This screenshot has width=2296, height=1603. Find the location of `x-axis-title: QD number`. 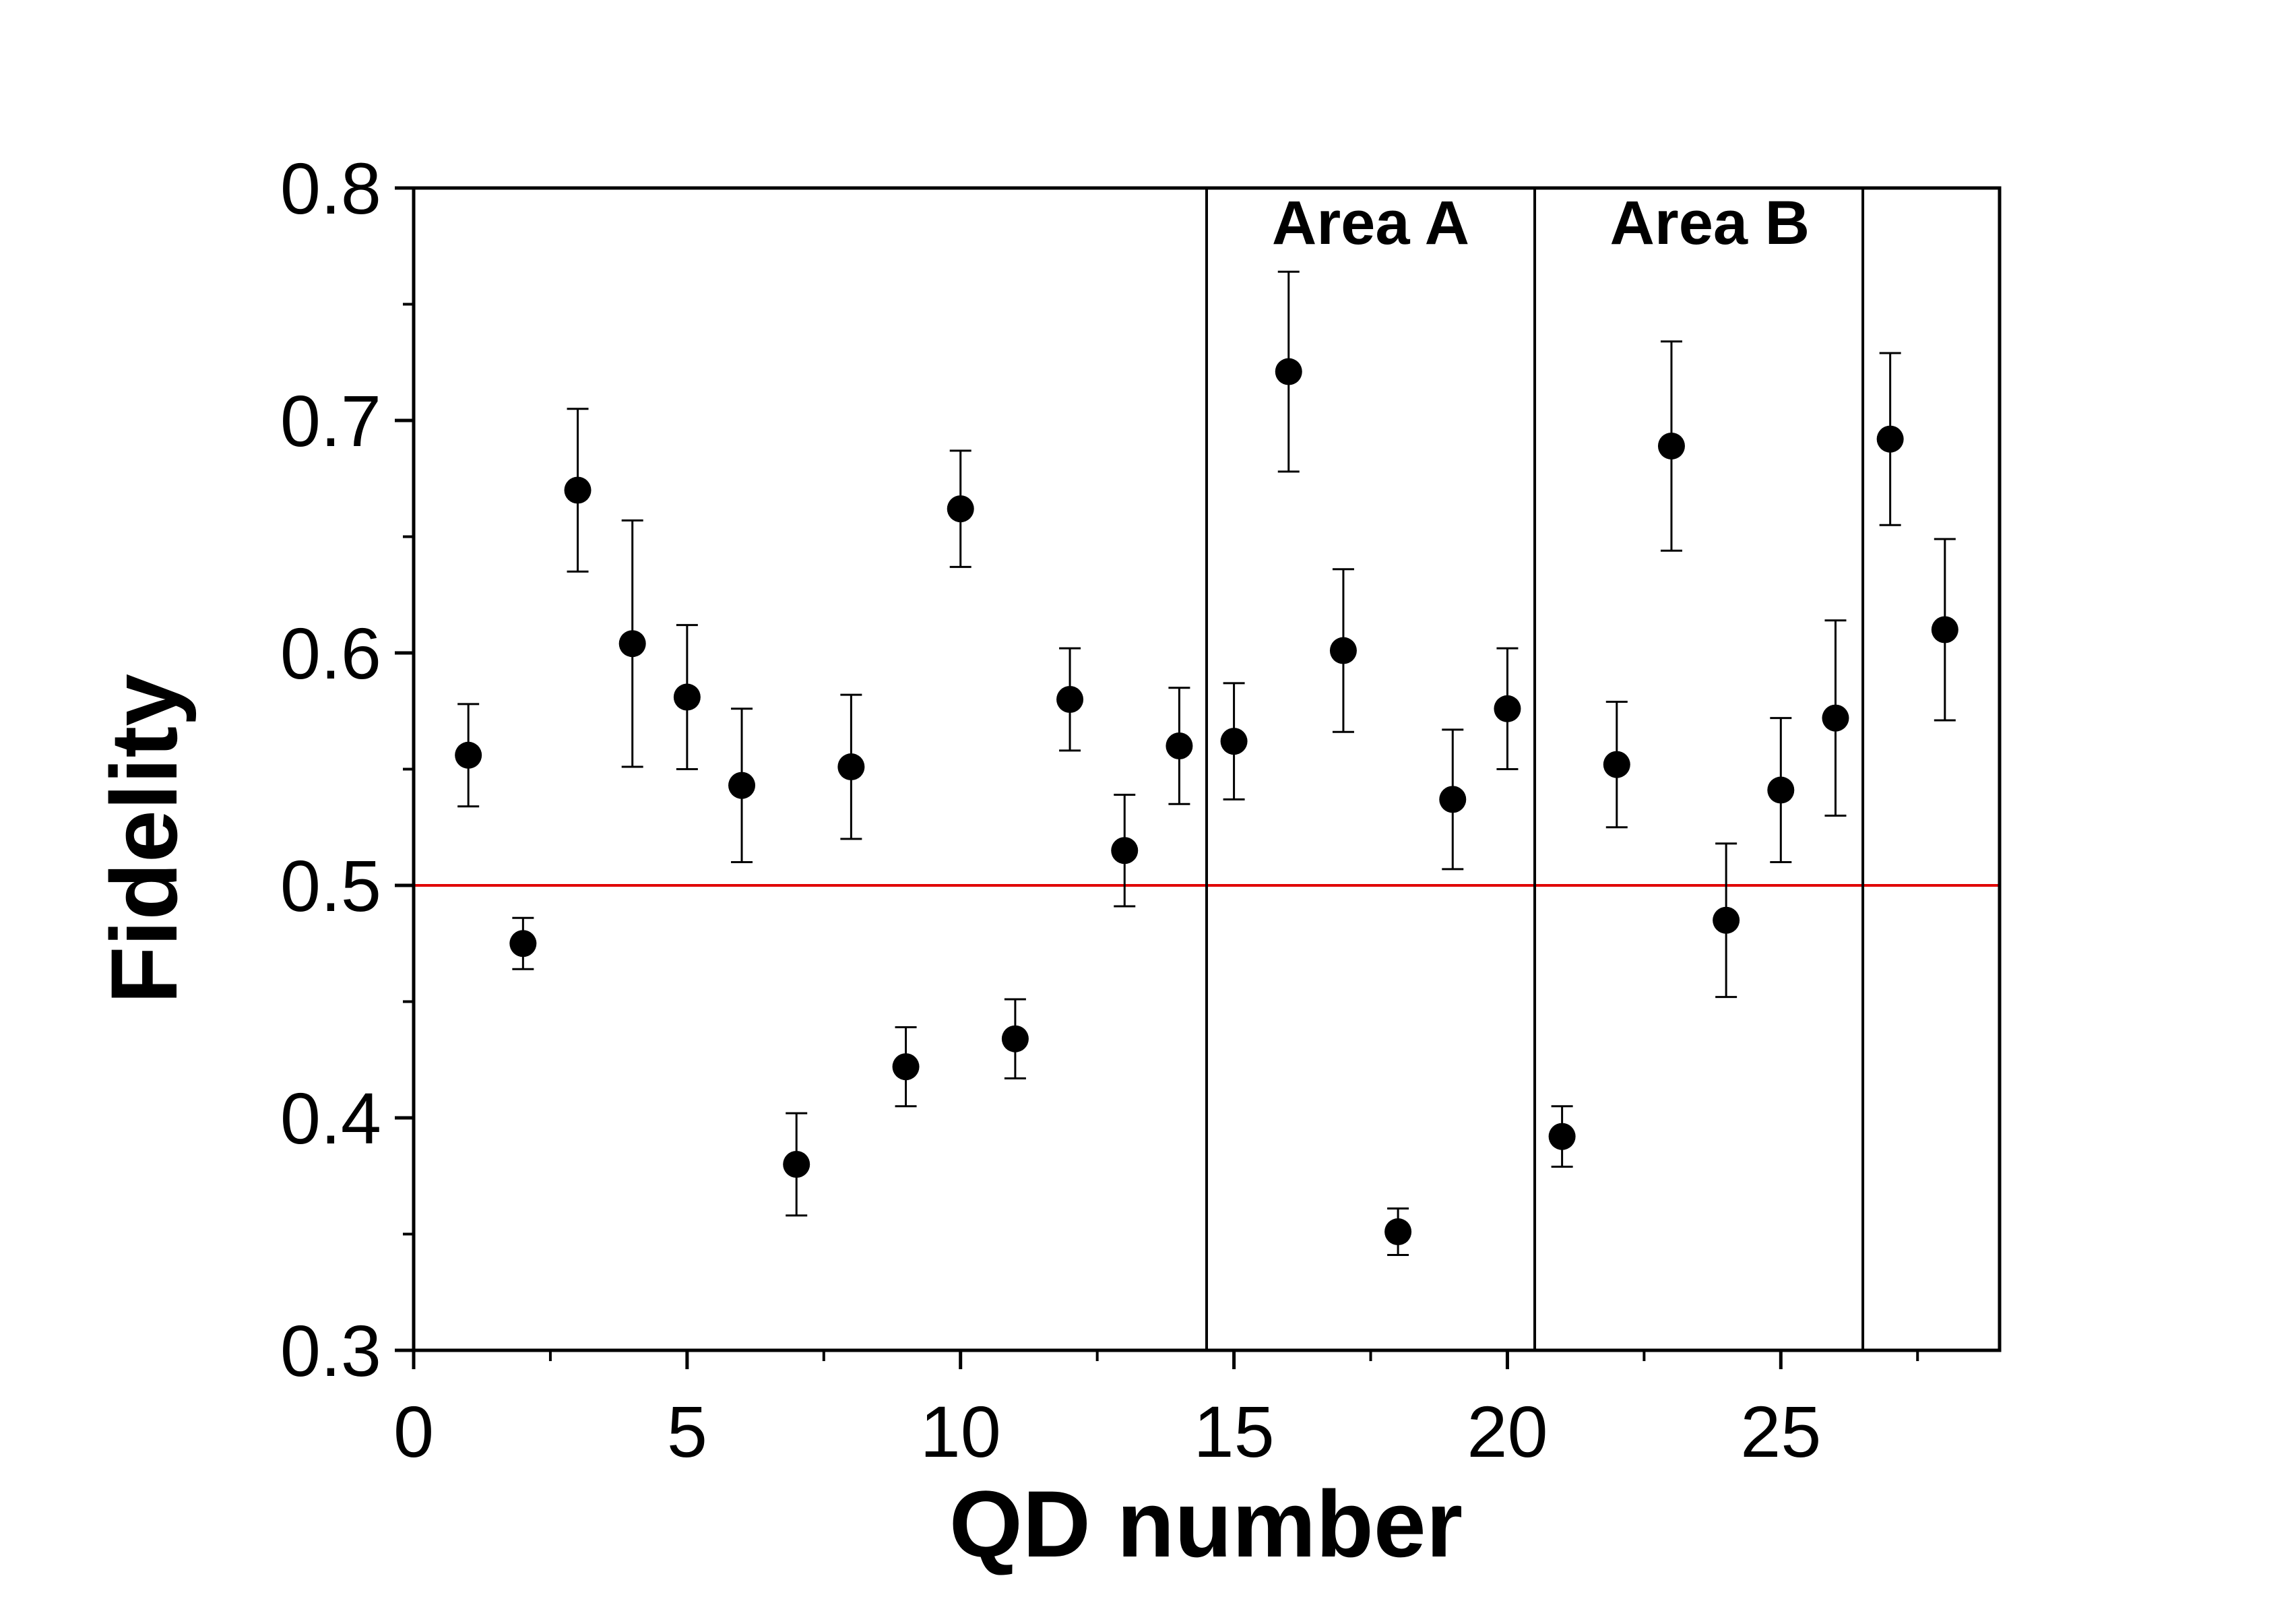

x-axis-title: QD number is located at coordinates (1206, 1524).